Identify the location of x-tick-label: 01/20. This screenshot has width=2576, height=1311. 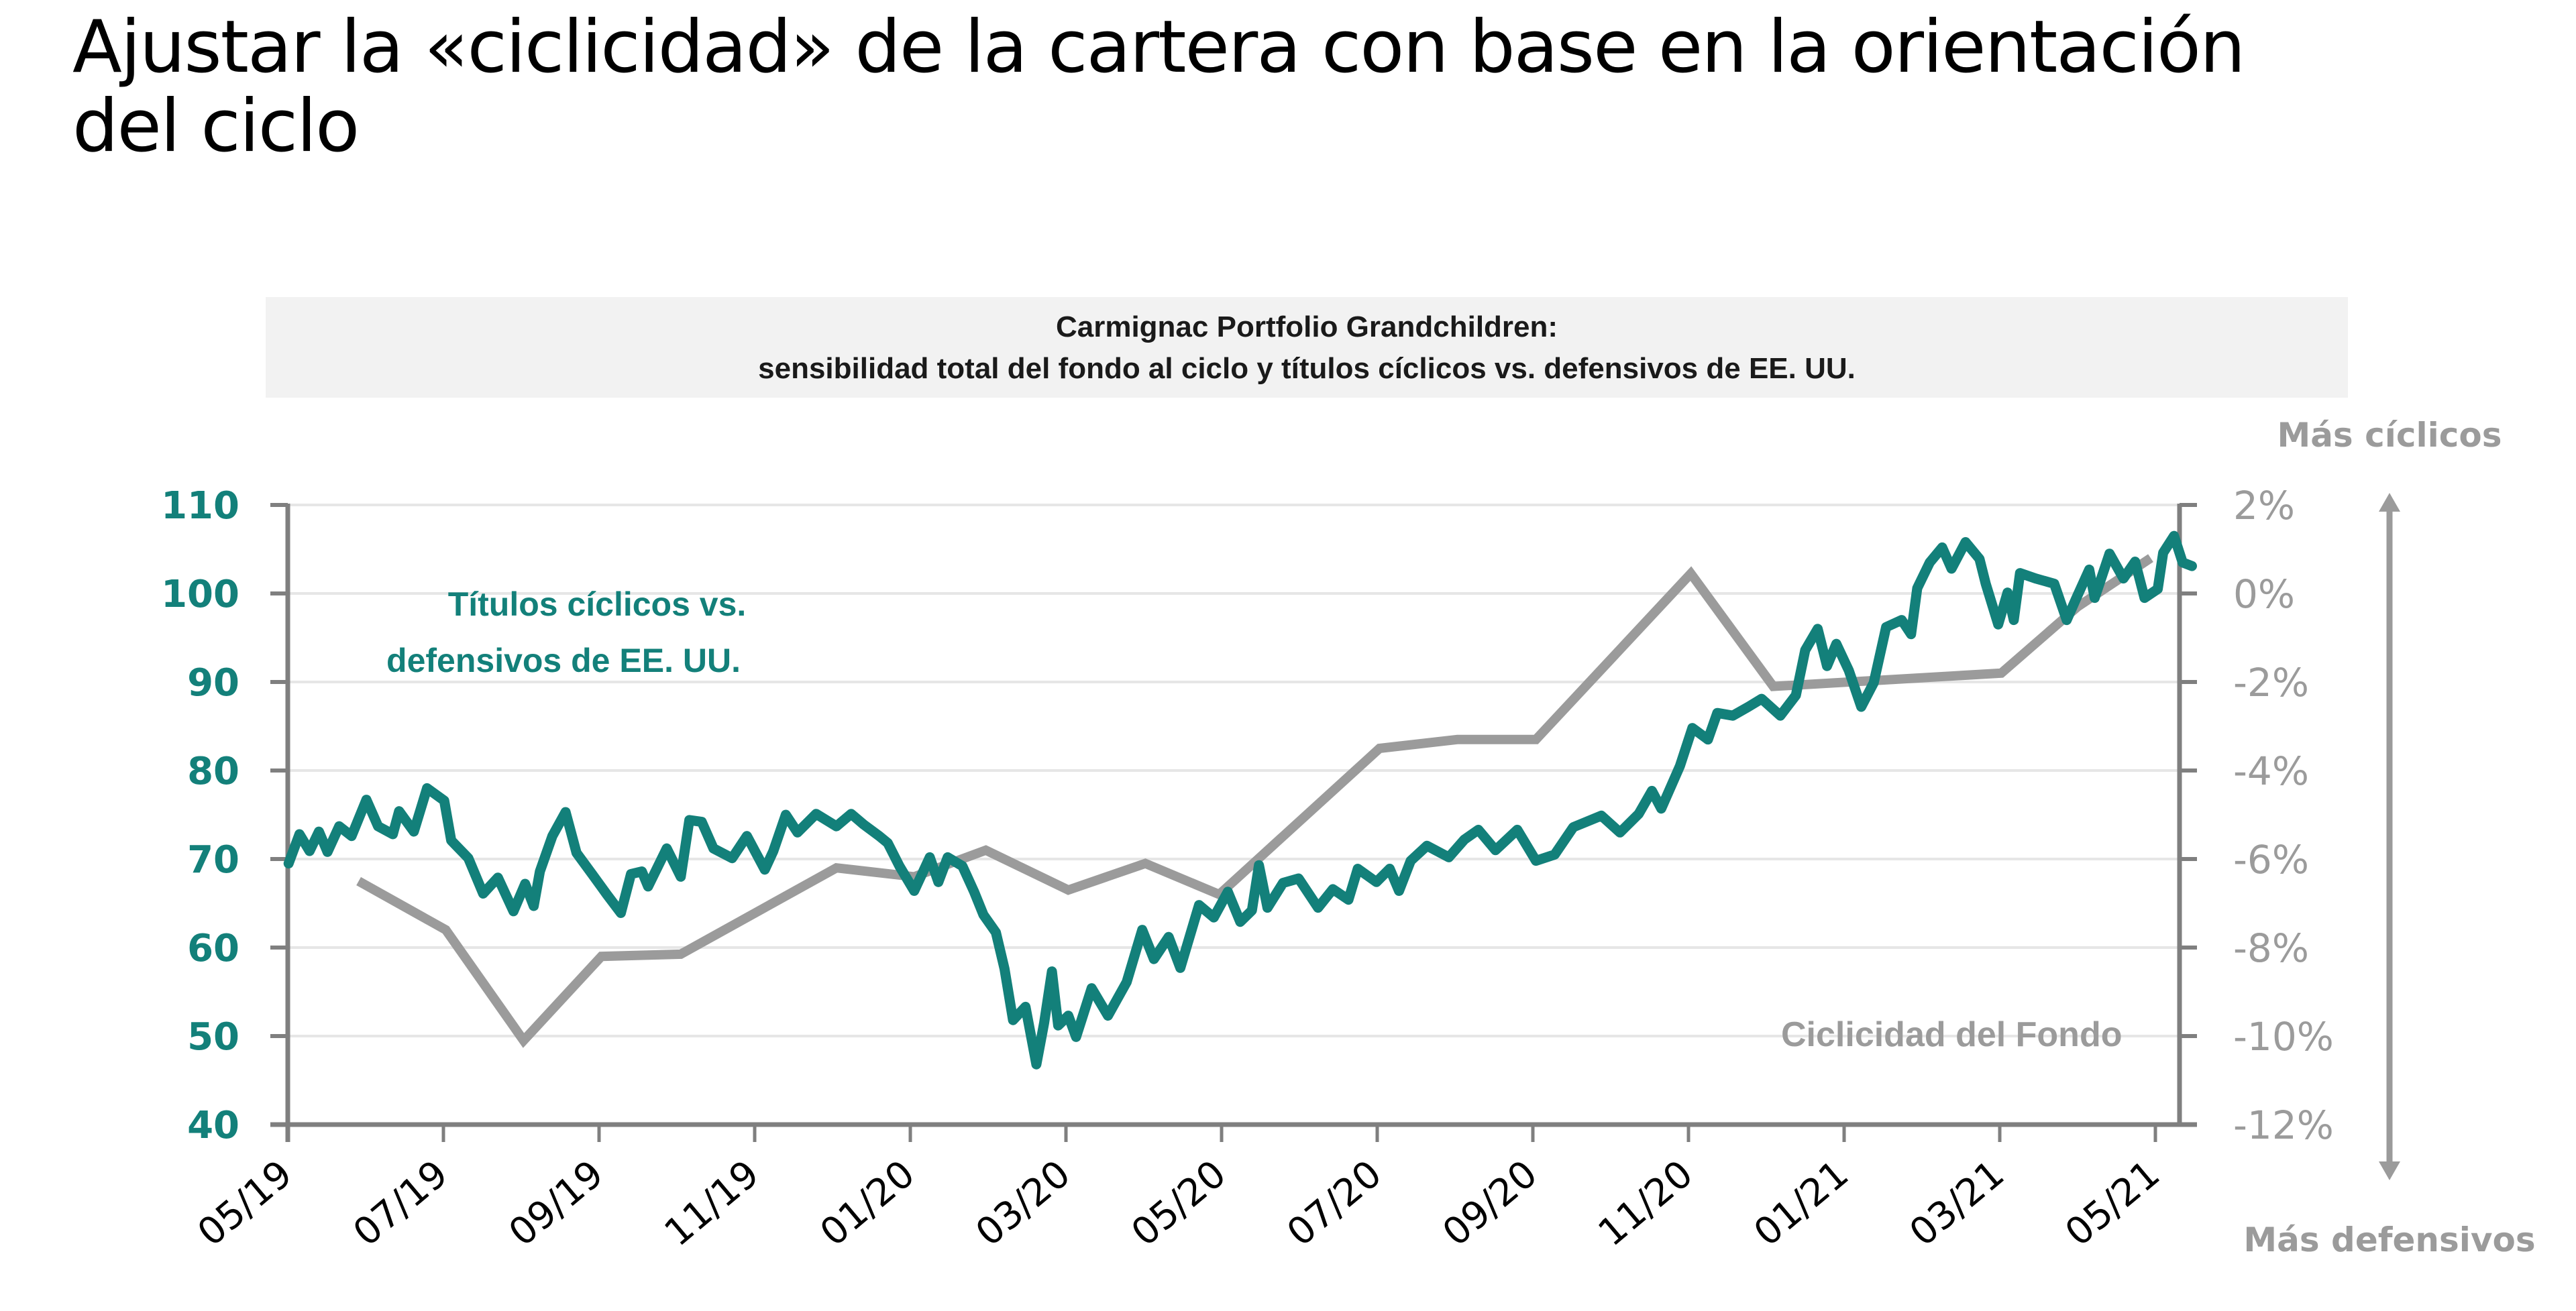
(867, 1203).